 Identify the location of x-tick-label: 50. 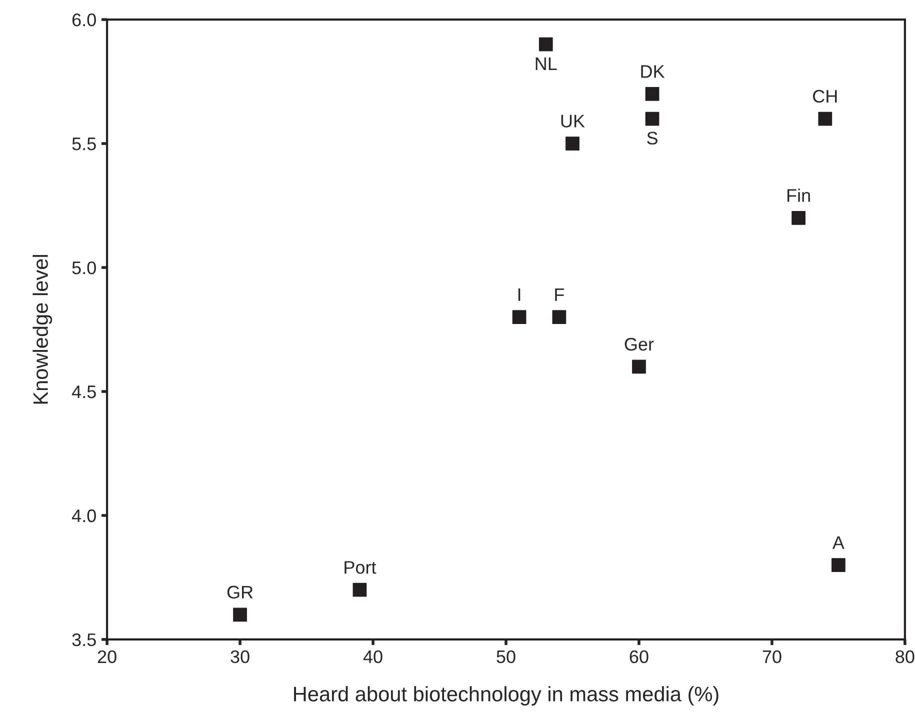
(506, 657).